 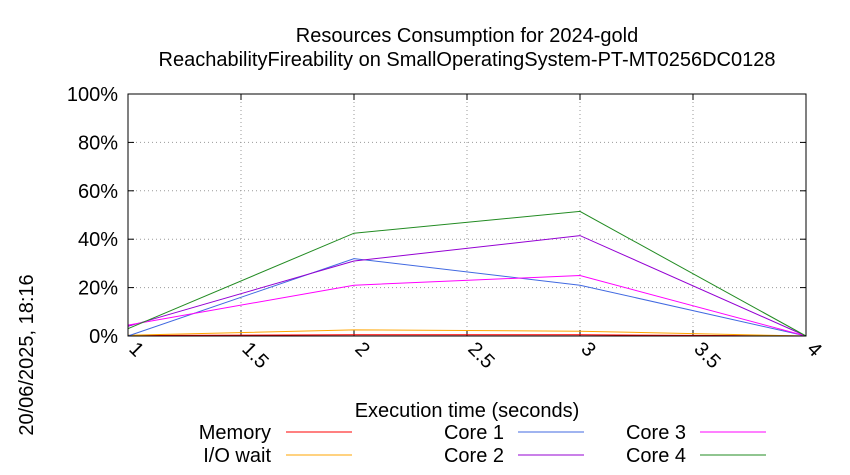 What do you see at coordinates (98, 192) in the screenshot?
I see `y-tick-label: 60%` at bounding box center [98, 192].